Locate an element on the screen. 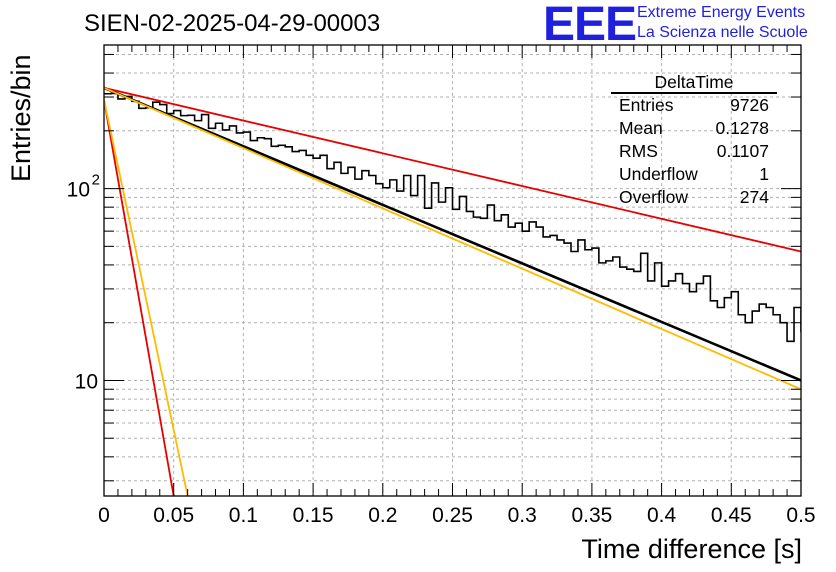  x-tick-label: 0.4 is located at coordinates (662, 515).